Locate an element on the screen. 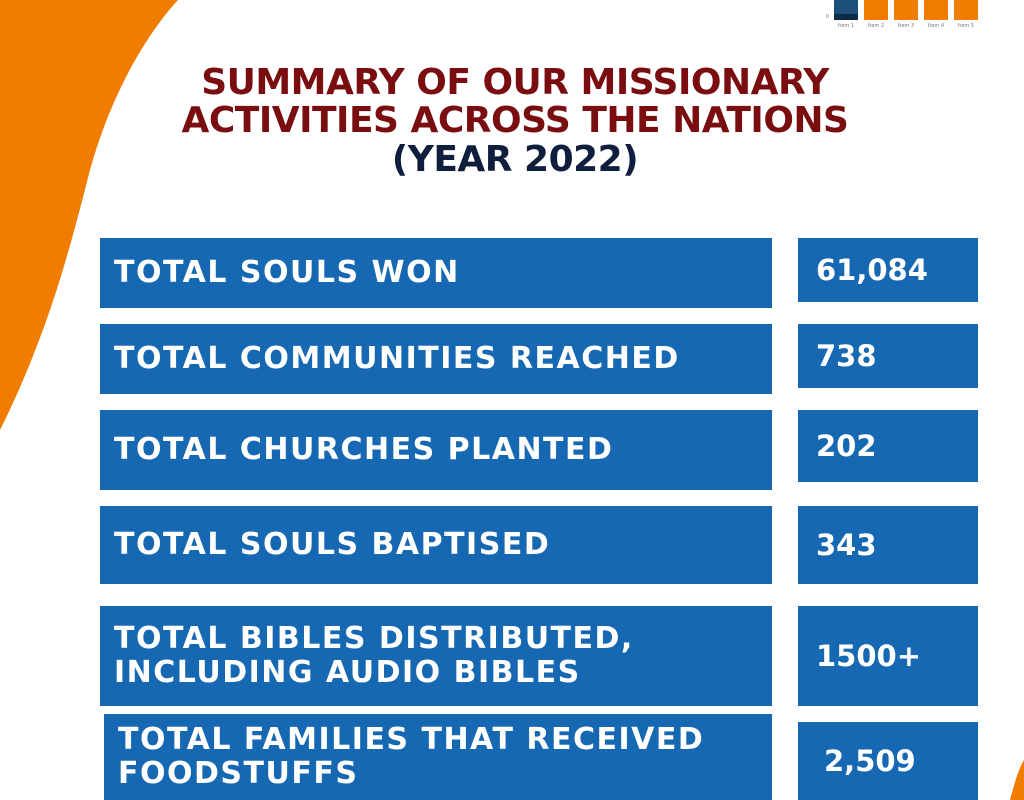 This screenshot has width=1024, height=800. stat-label-text: TOTAL COMMUNITIES REACHED is located at coordinates (397, 358).